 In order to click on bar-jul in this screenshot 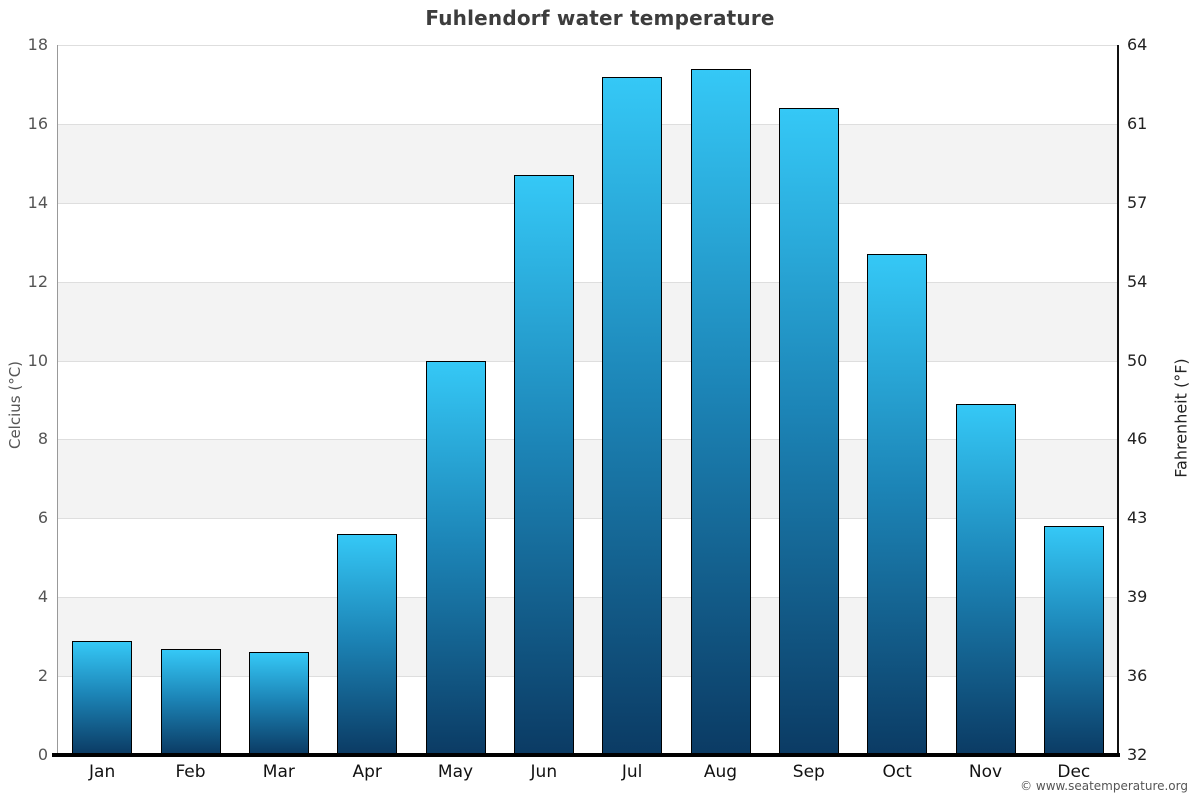, I will do `click(632, 415)`.